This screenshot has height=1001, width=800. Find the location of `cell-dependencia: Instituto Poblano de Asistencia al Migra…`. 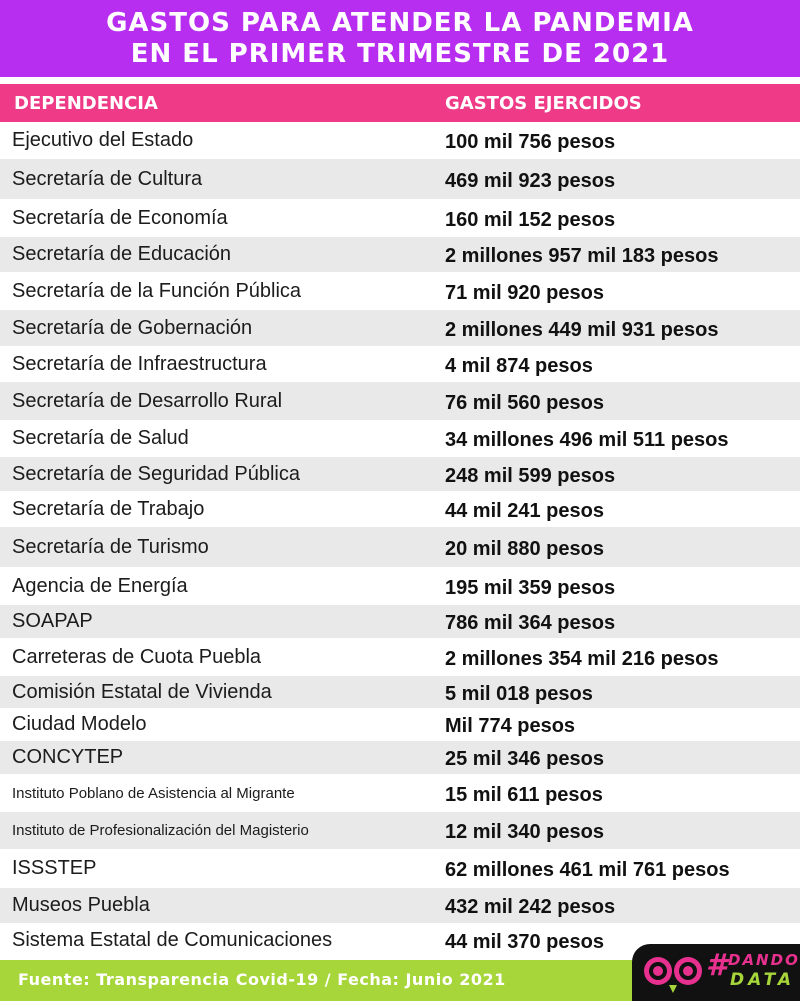

cell-dependencia: Instituto Poblano de Asistencia al Migra… is located at coordinates (153, 793).